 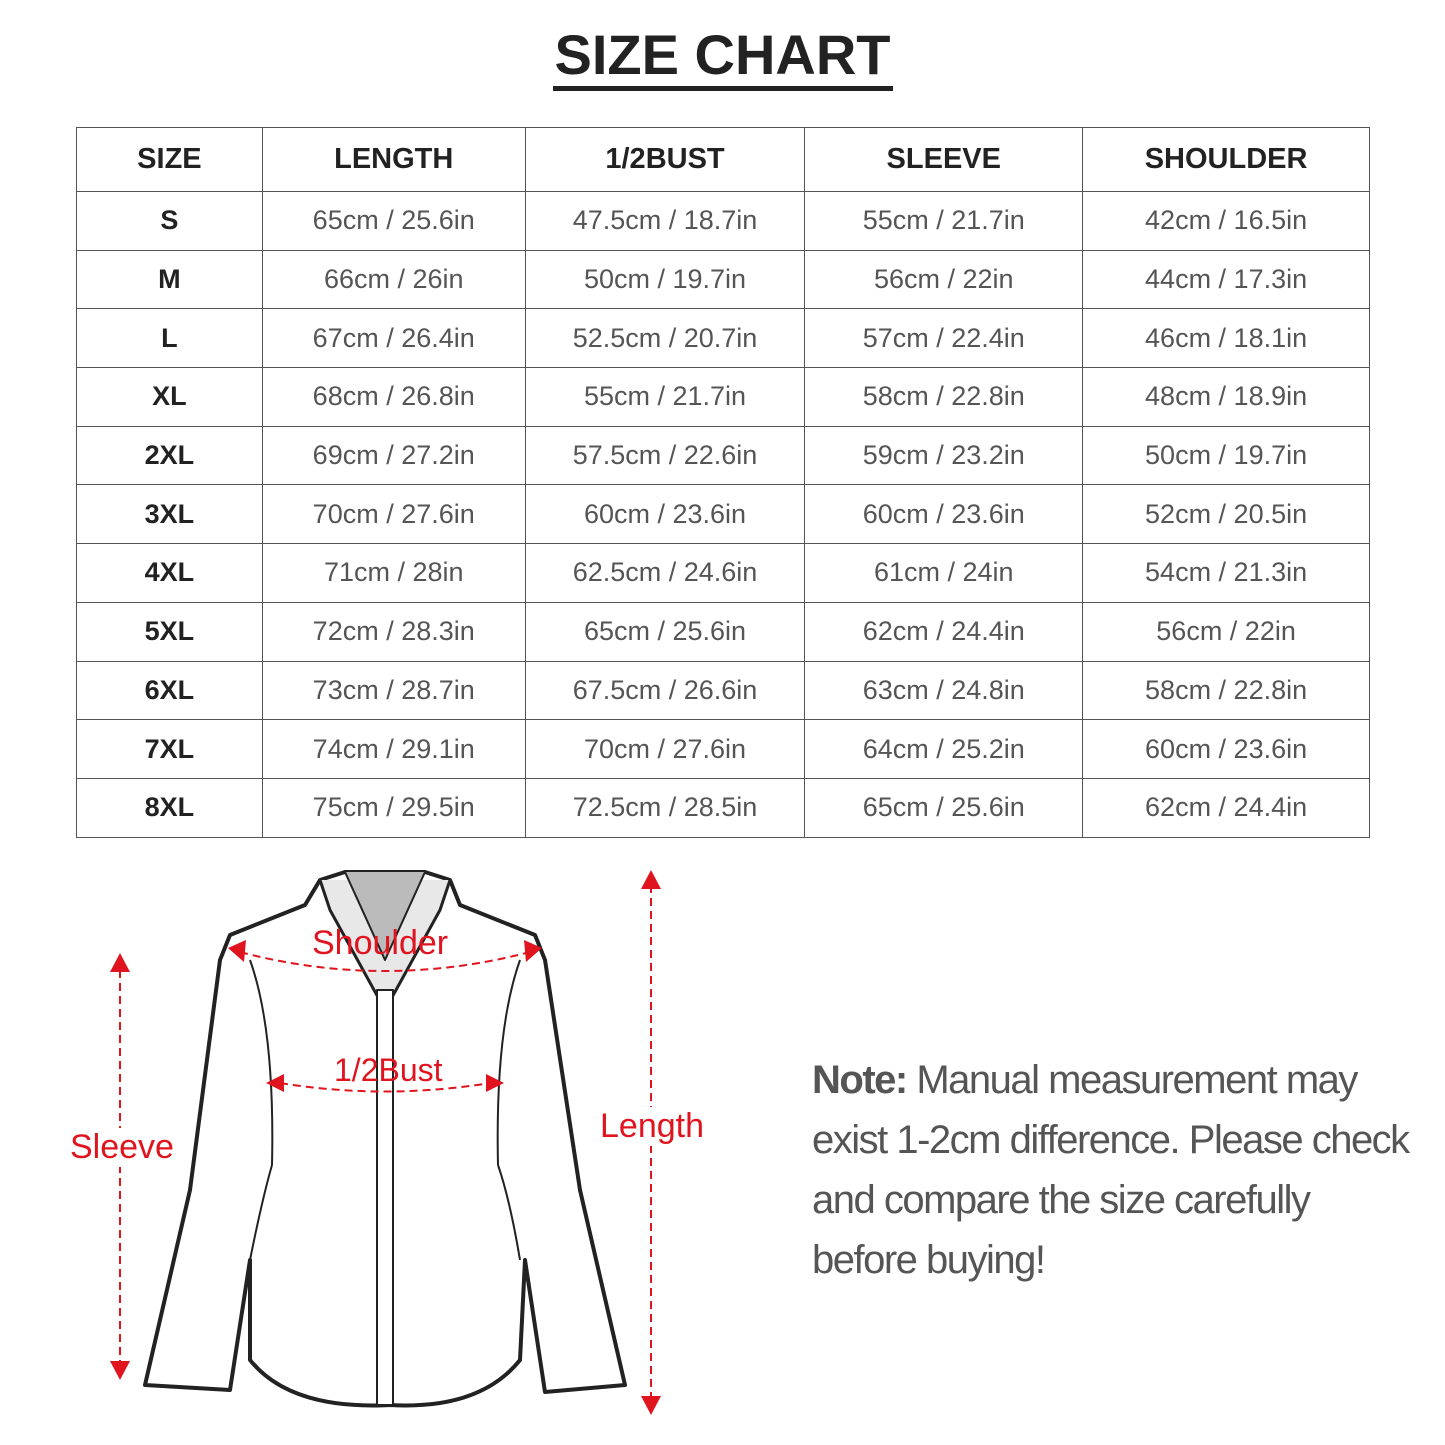 I want to click on measurement-cell: 74cm / 29.1in, so click(x=393, y=749).